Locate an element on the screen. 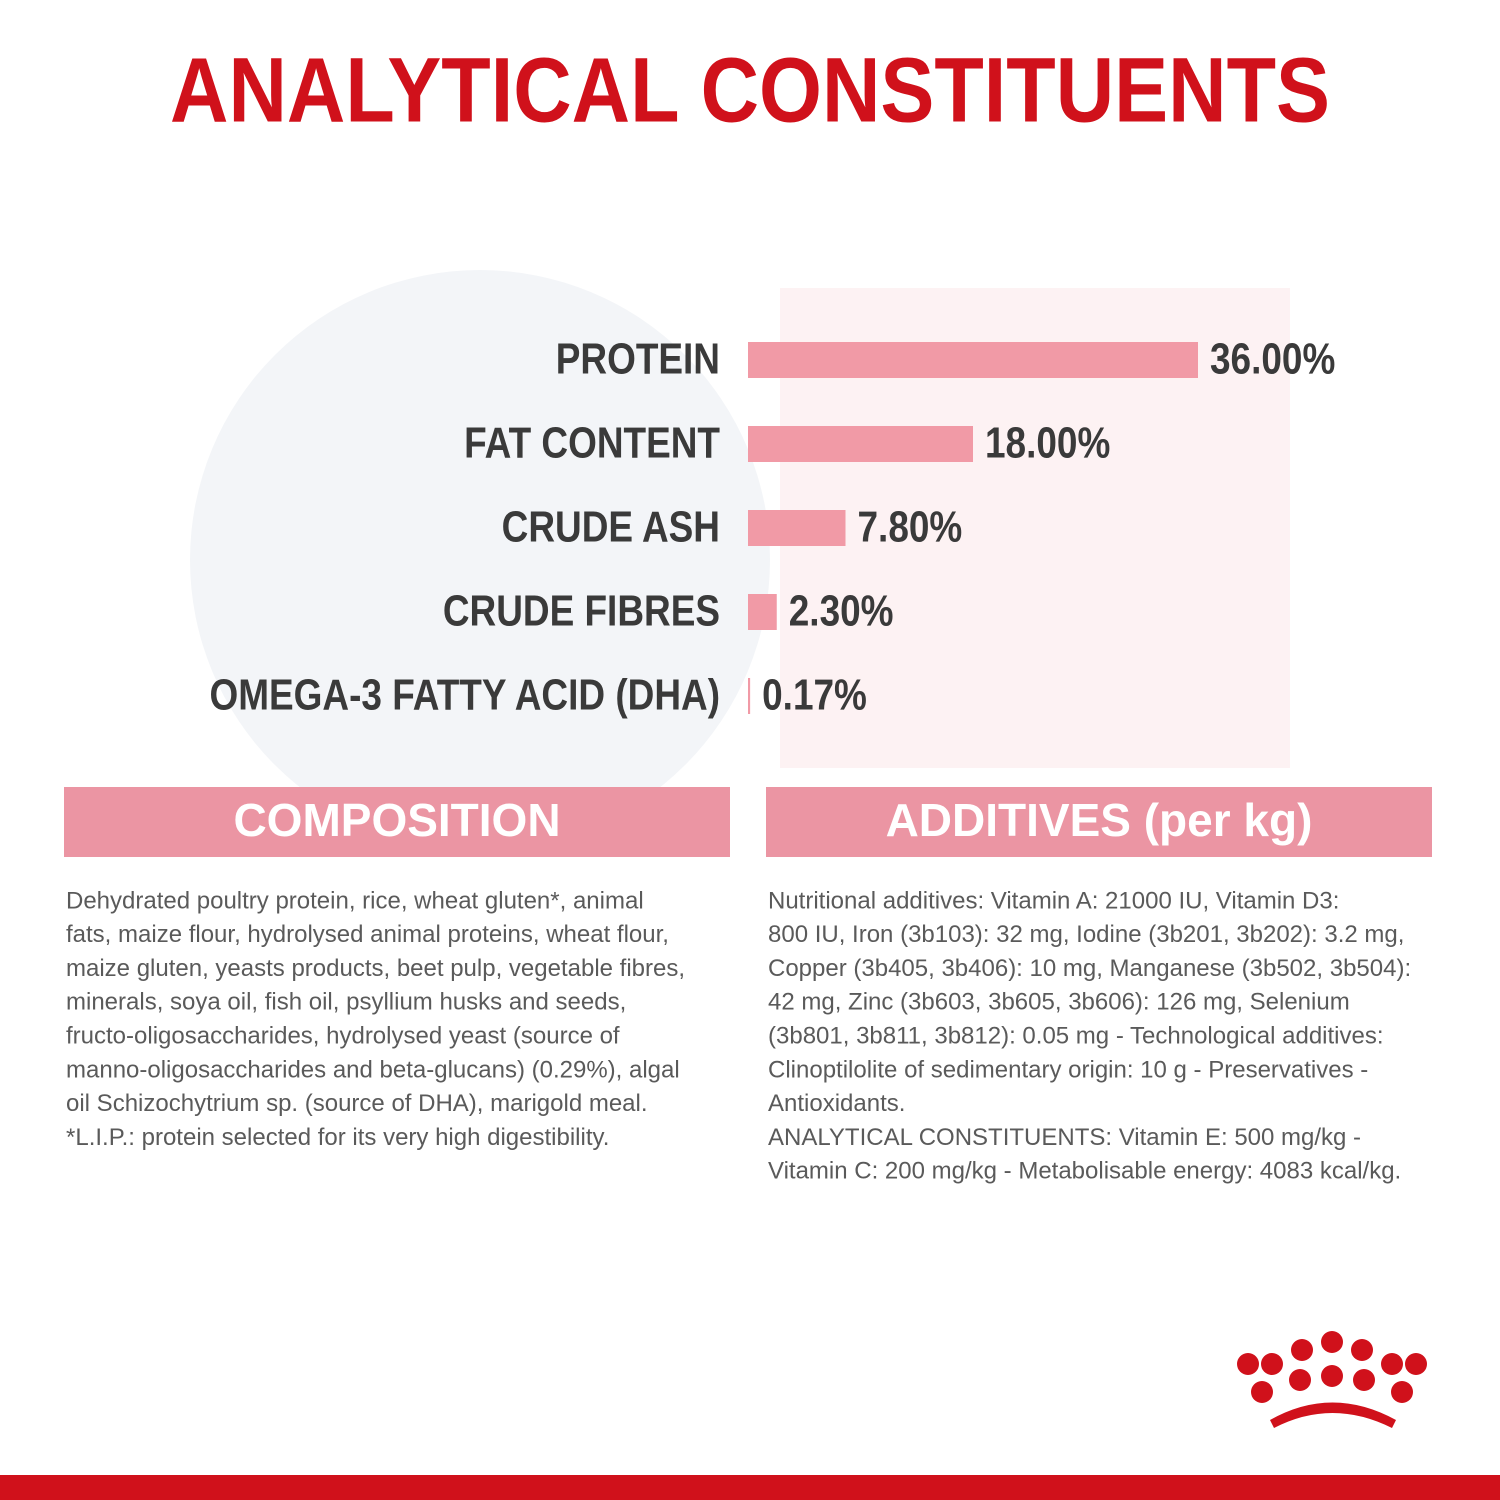  value-group: 0.17% is located at coordinates (814, 695).